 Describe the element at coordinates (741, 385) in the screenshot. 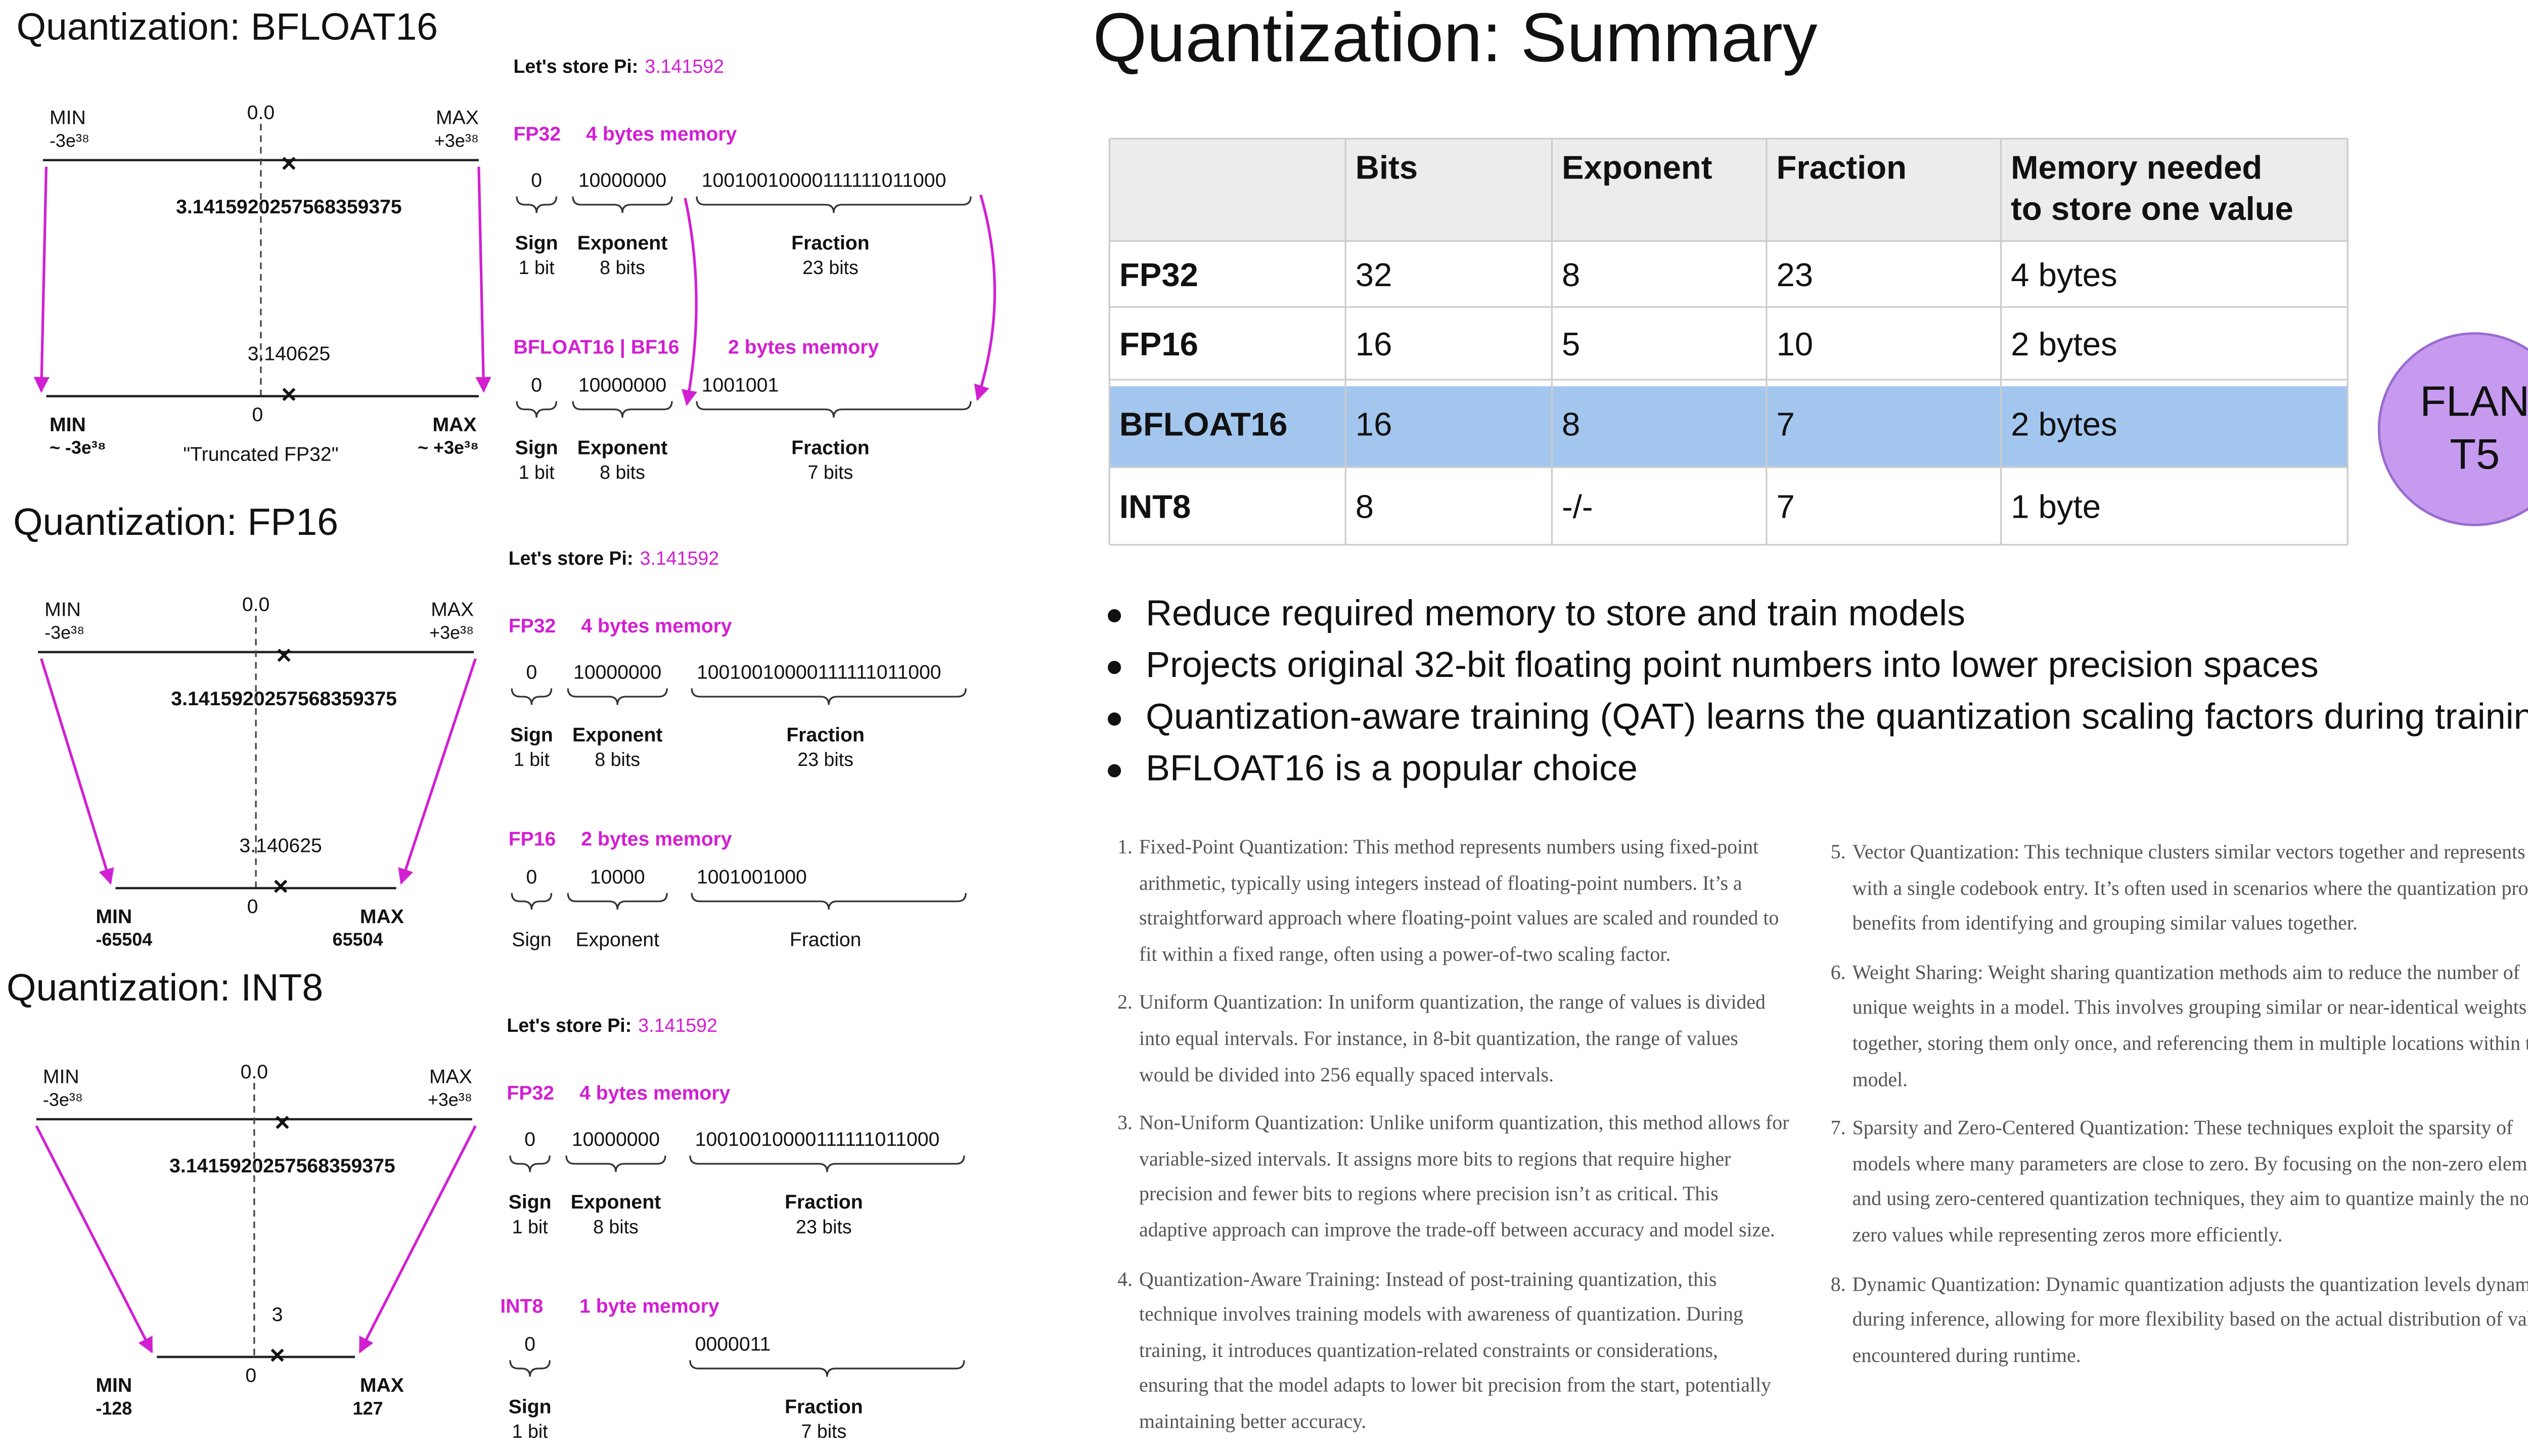

I see `bits: 1001001` at that location.